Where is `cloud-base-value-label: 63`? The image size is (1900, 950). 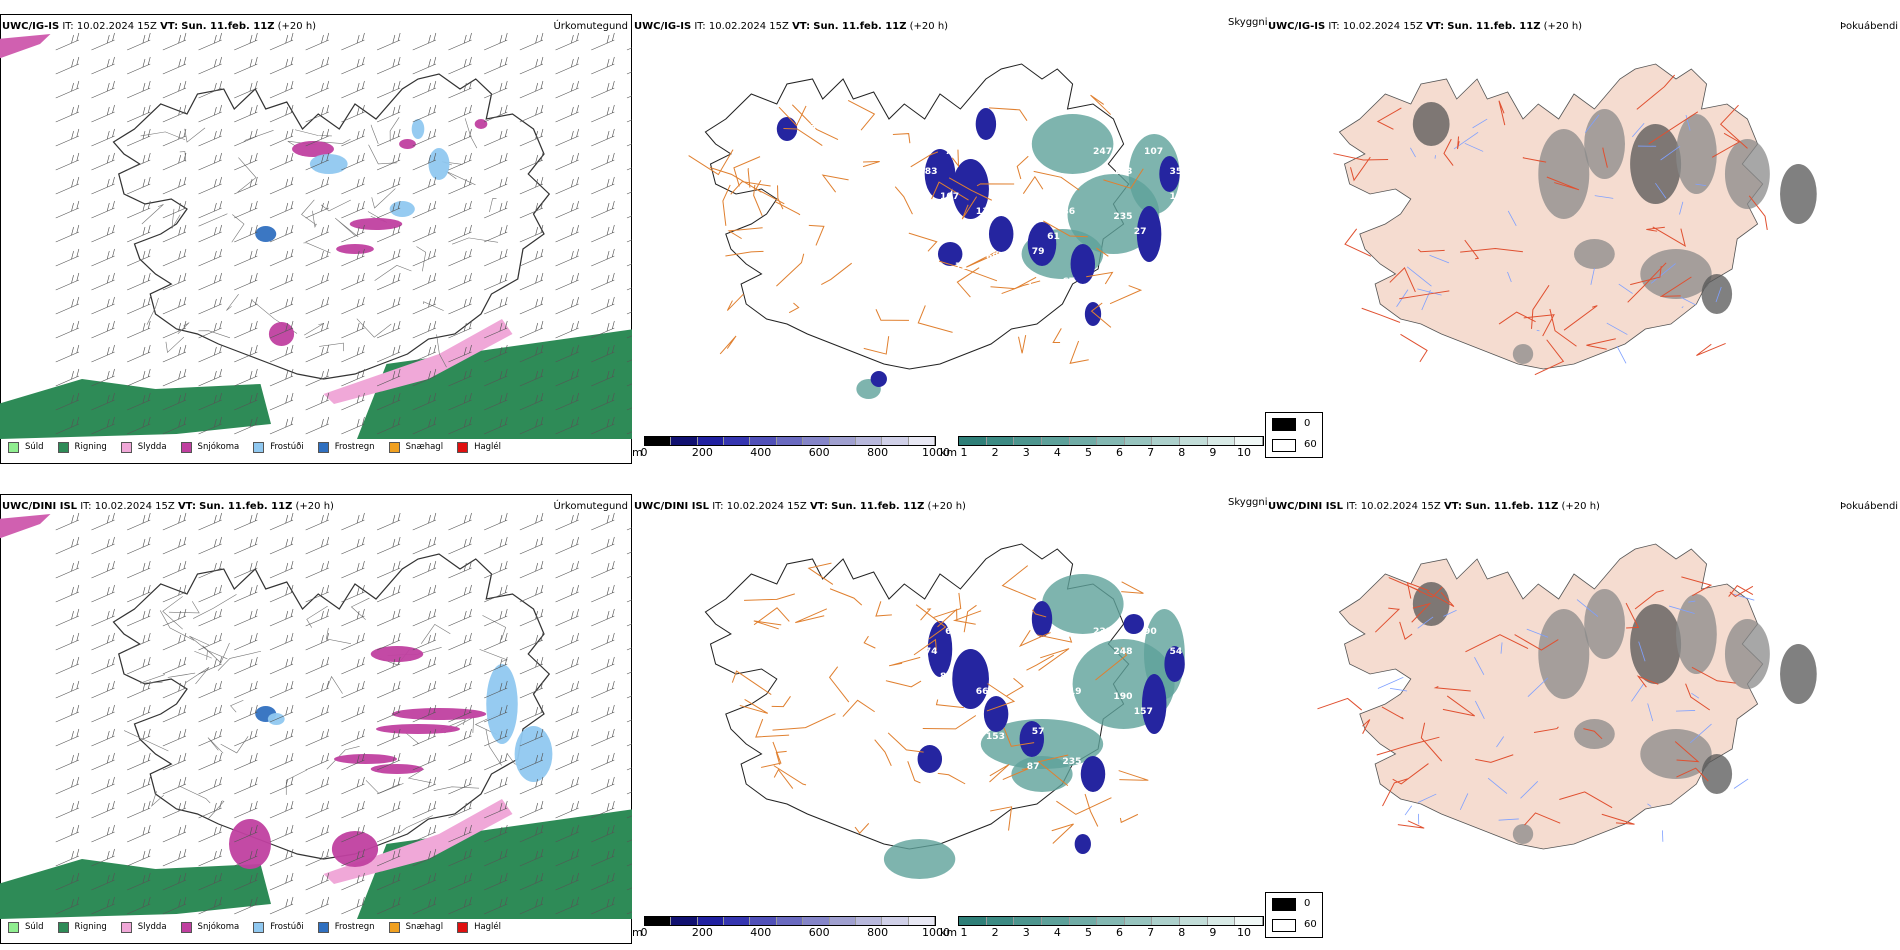
cloud-base-value-label: 63 is located at coordinates (951, 632).